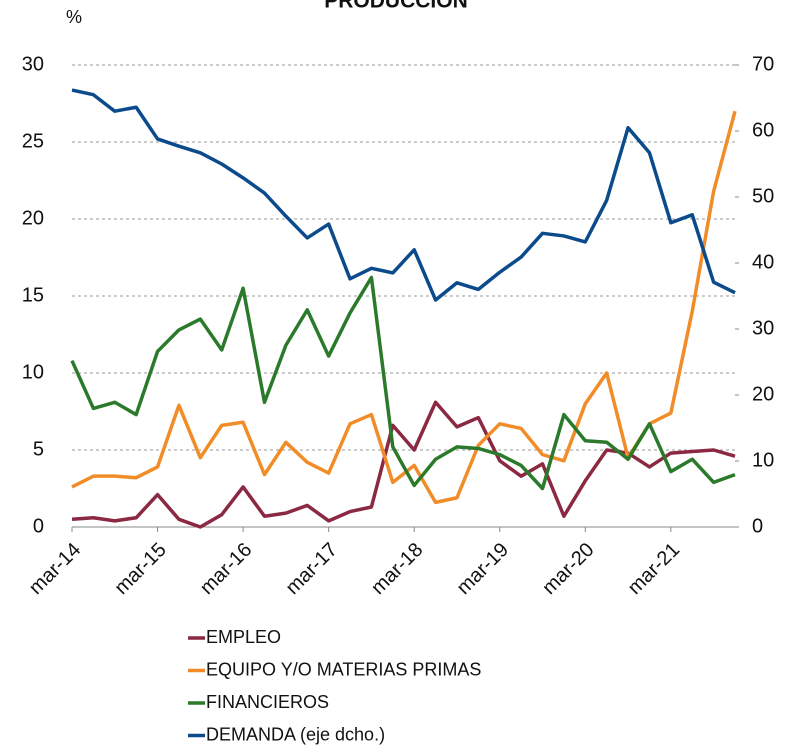  I want to click on y-tick-label: 25, so click(33, 141).